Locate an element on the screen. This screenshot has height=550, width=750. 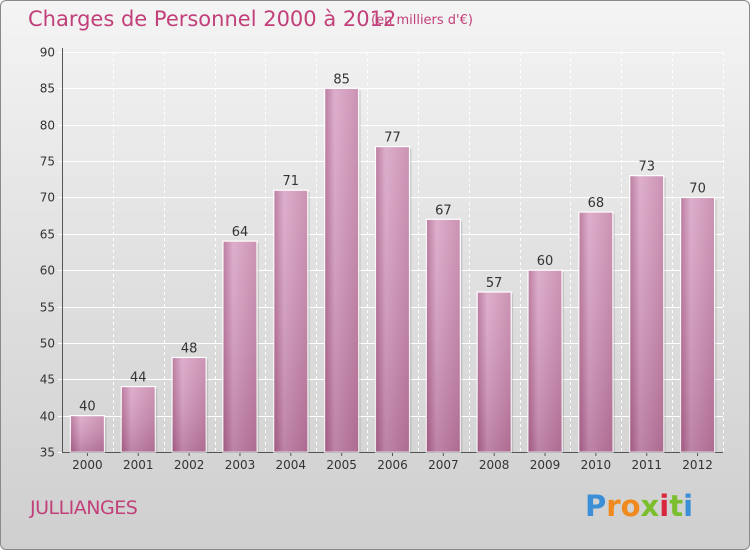
chart-title: Charges de Personnel 2000 à 2012 is located at coordinates (212, 19).